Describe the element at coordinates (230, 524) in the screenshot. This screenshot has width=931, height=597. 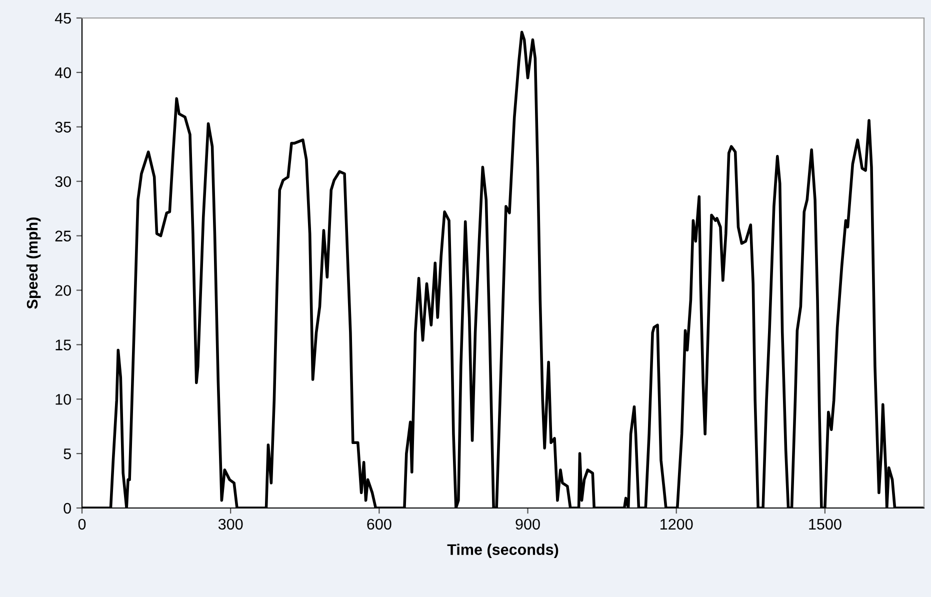
I see `x-tick-label: 300` at that location.